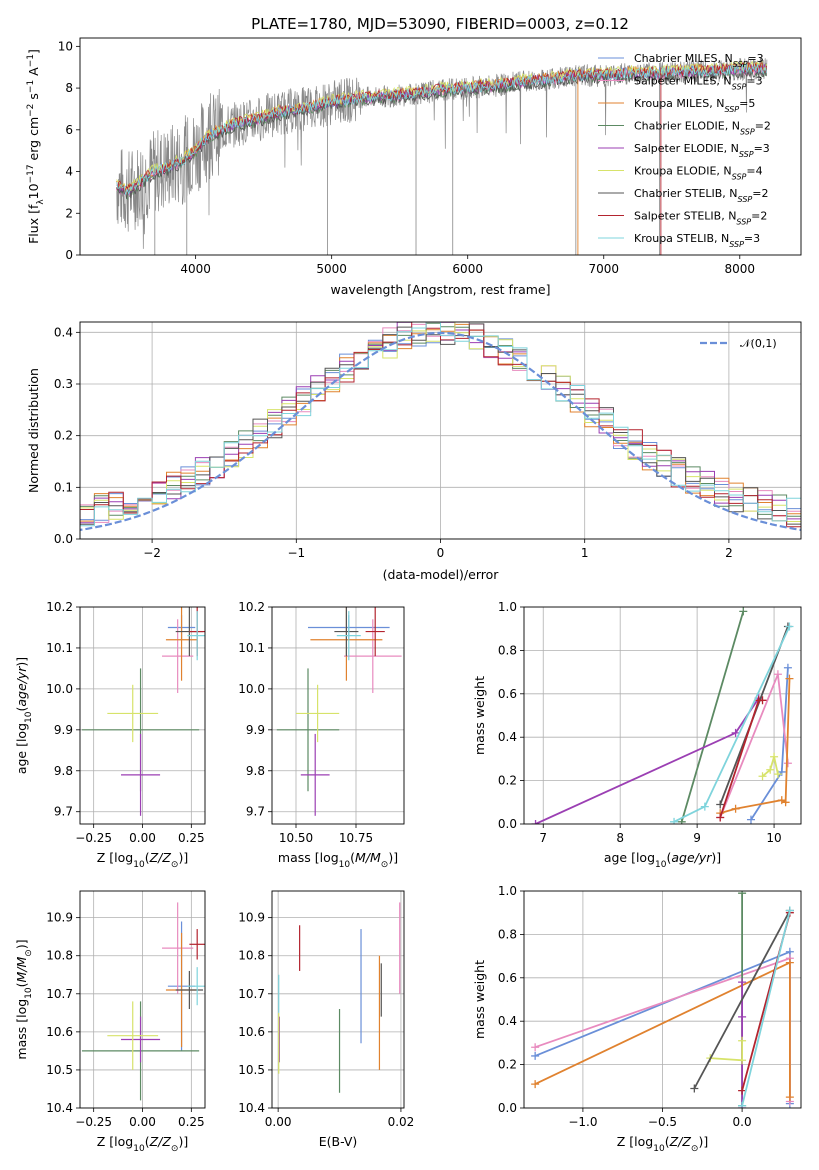  I want to click on legend-nssp: =4, so click(754, 171).